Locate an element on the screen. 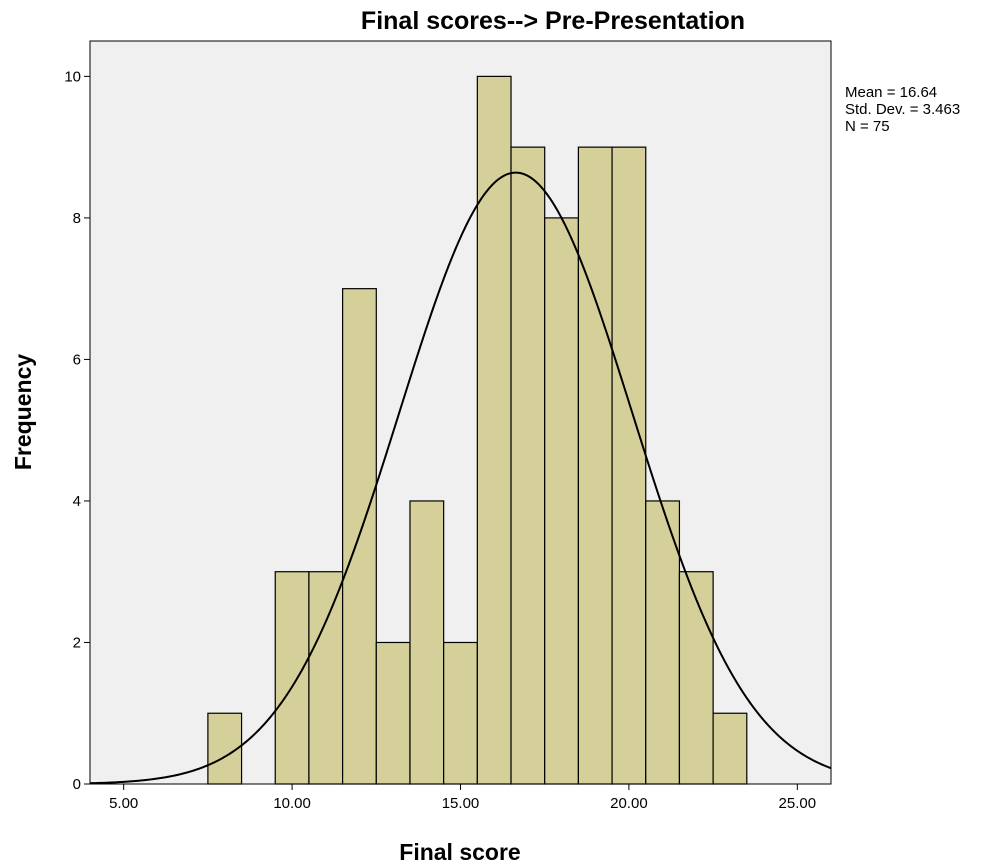  stats-box: Mean = 16.64 Std. Dev. = 3.463 N = 75 is located at coordinates (902, 109).